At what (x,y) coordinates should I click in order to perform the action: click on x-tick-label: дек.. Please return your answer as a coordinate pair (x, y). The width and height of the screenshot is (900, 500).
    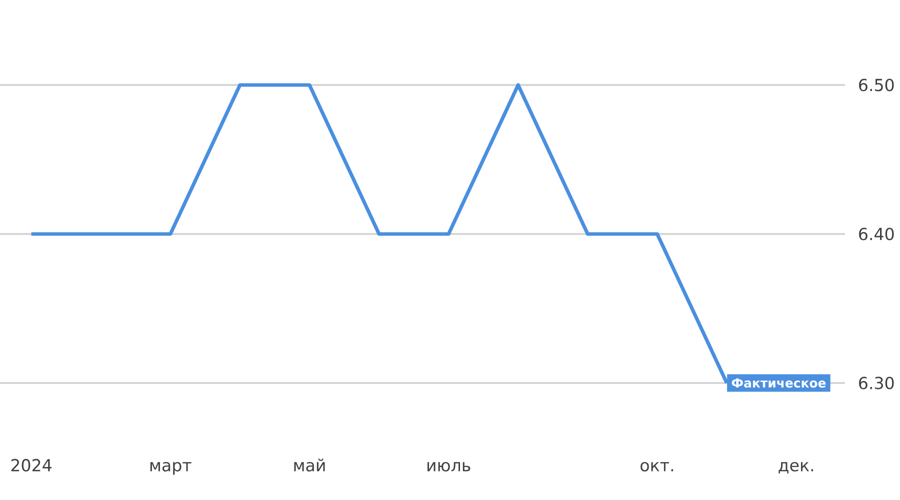
    Looking at the image, I should click on (796, 468).